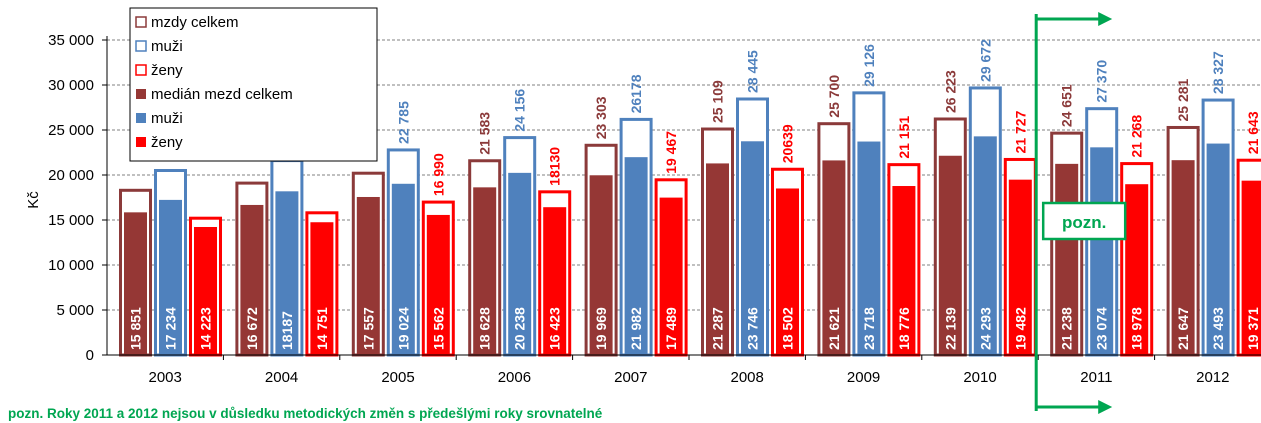 This screenshot has height=423, width=1261. What do you see at coordinates (287, 330) in the screenshot?
I see `bar-value-label: 18187` at bounding box center [287, 330].